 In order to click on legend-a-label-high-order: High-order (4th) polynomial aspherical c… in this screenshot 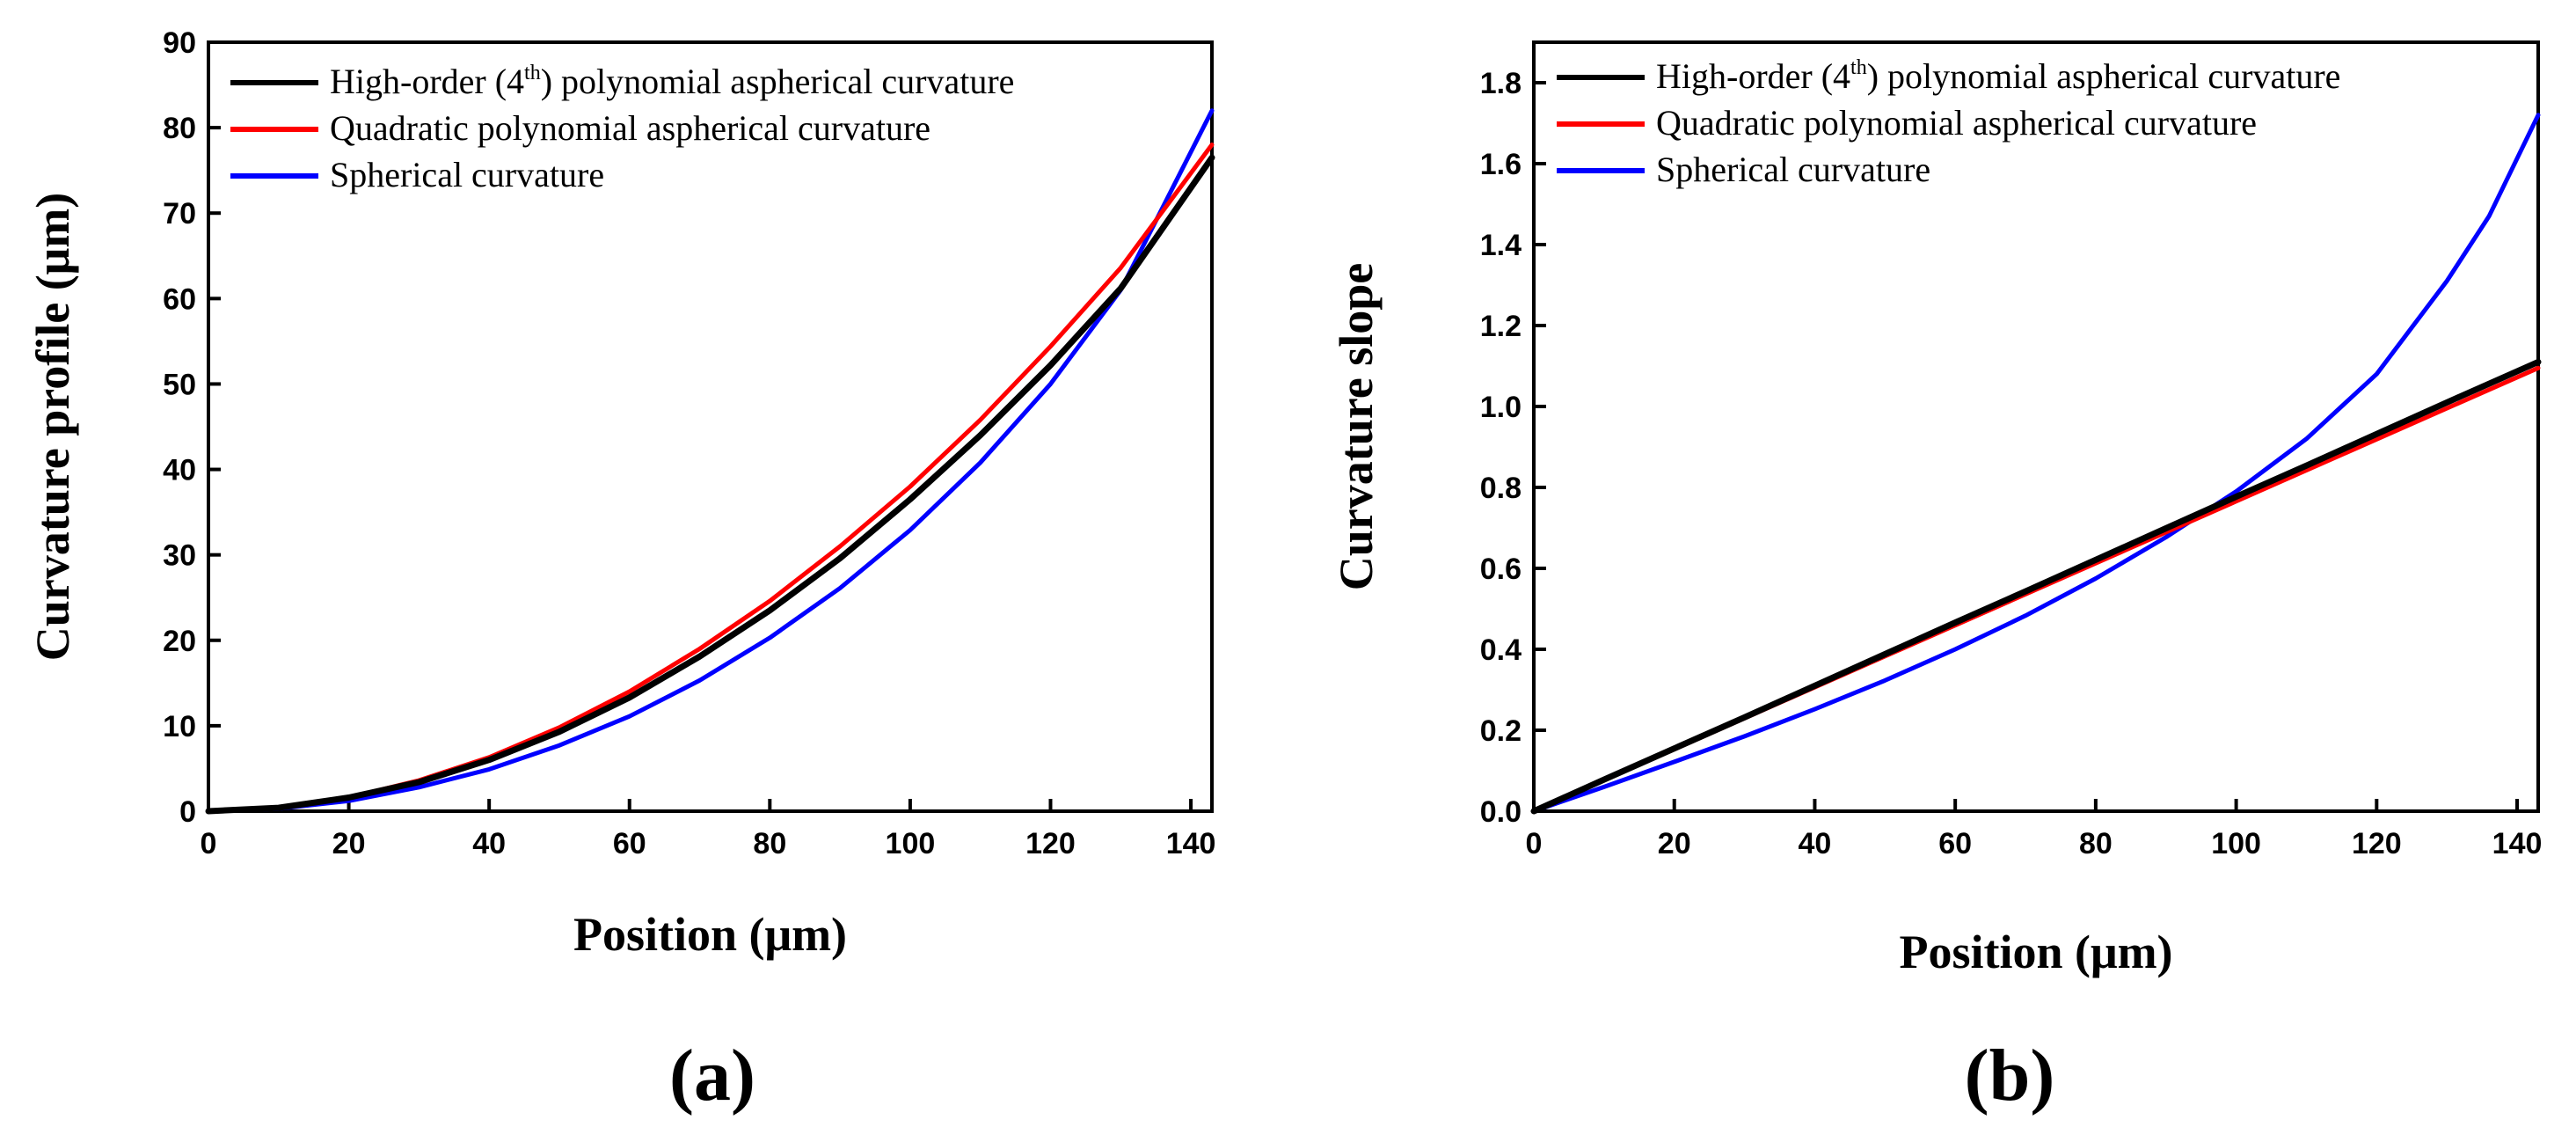, I will do `click(672, 81)`.